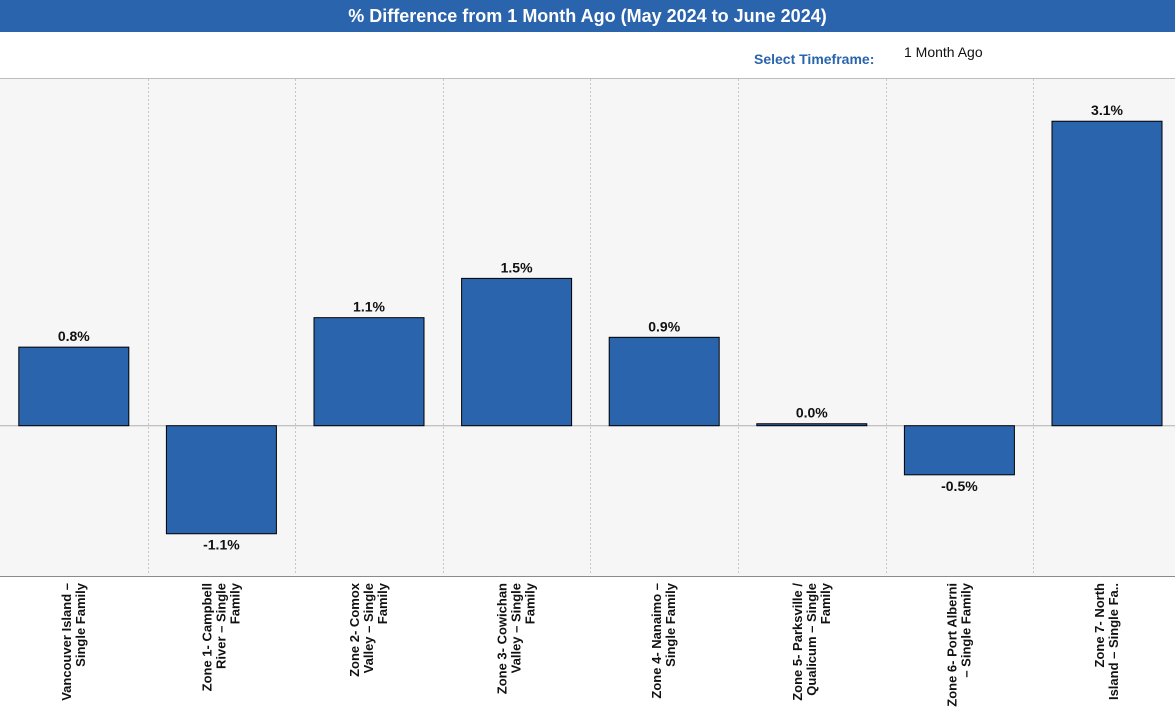 The height and width of the screenshot is (713, 1175). Describe the element at coordinates (517, 267) in the screenshot. I see `data-label: 1.5%` at that location.